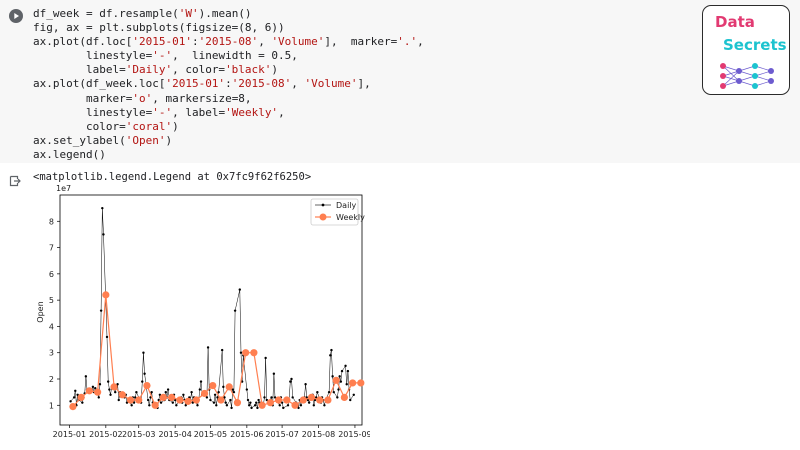  Describe the element at coordinates (337, 212) in the screenshot. I see `legend: Daily Weekly` at that location.